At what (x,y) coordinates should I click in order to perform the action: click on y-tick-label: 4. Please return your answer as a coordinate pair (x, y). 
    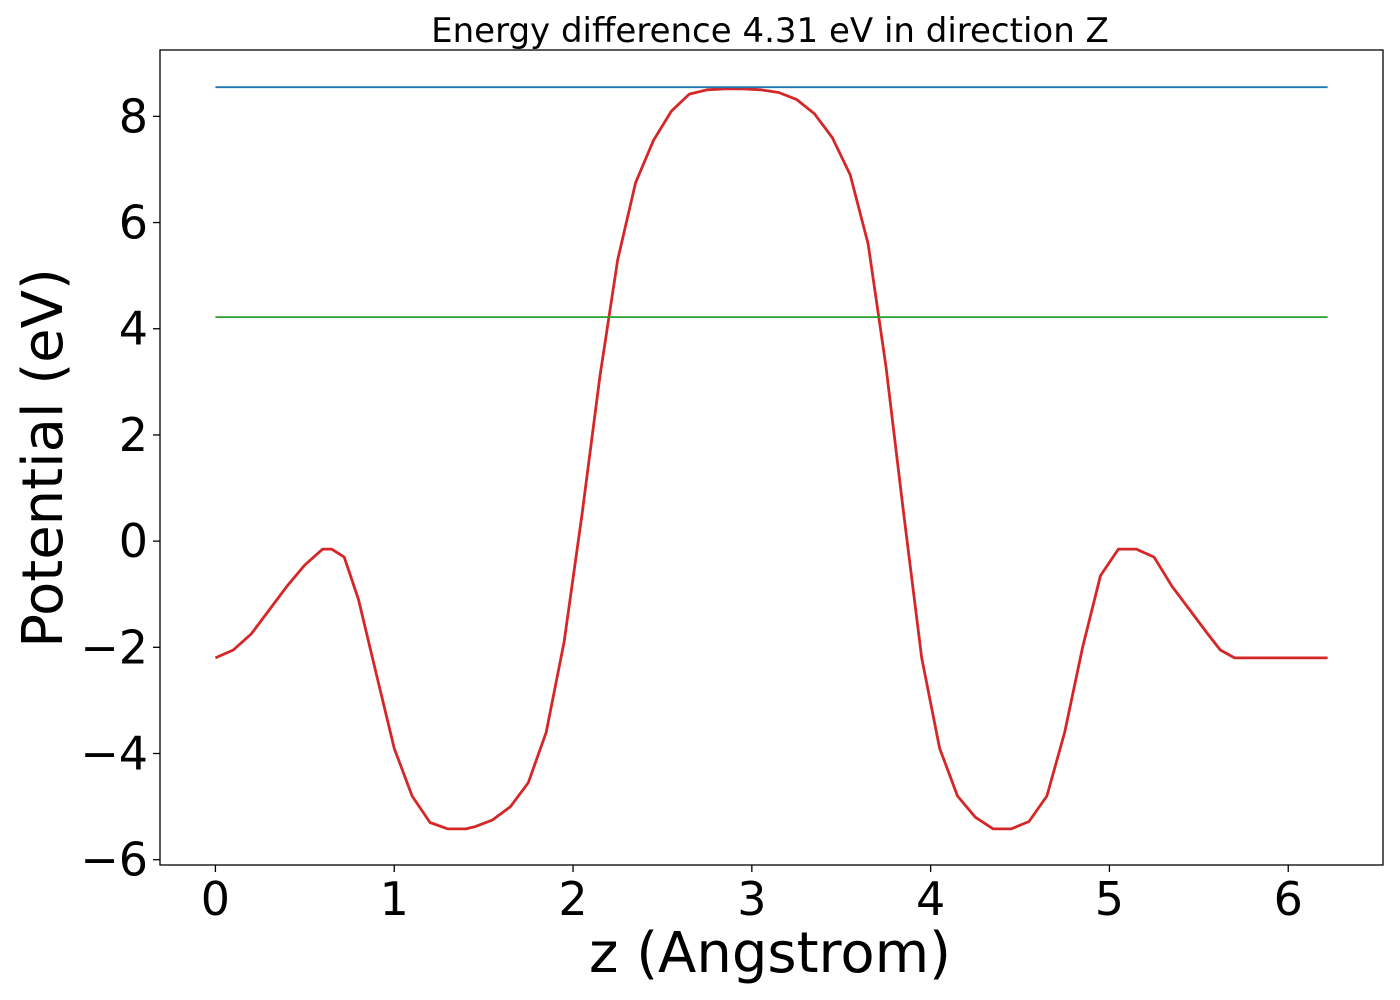
    Looking at the image, I should click on (133, 329).